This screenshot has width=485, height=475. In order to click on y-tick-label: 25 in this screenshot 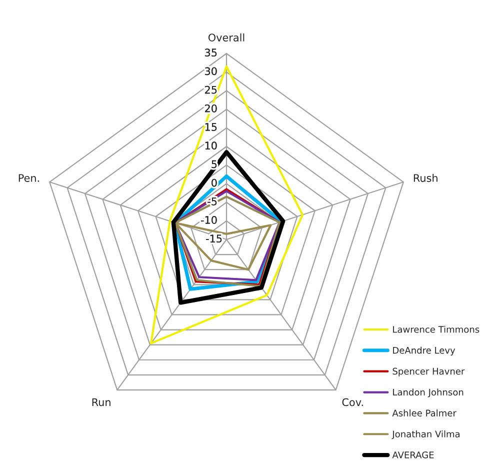, I will do `click(211, 90)`.